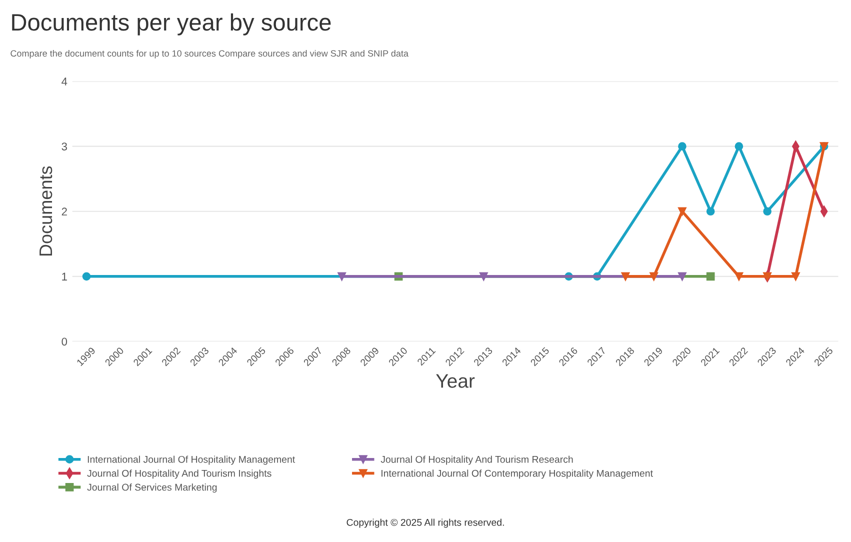 The width and height of the screenshot is (851, 542). What do you see at coordinates (455, 381) in the screenshot?
I see `x-axis-title: Year` at bounding box center [455, 381].